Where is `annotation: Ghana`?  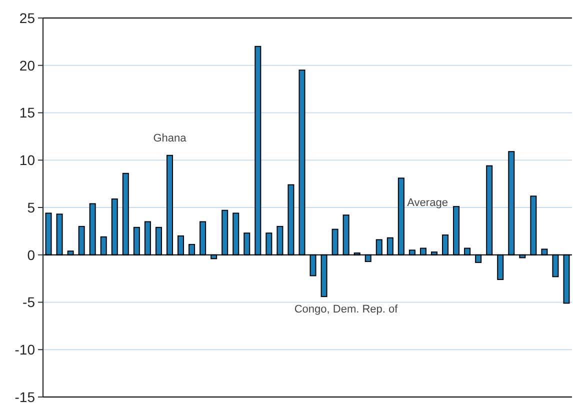
annotation: Ghana is located at coordinates (170, 138).